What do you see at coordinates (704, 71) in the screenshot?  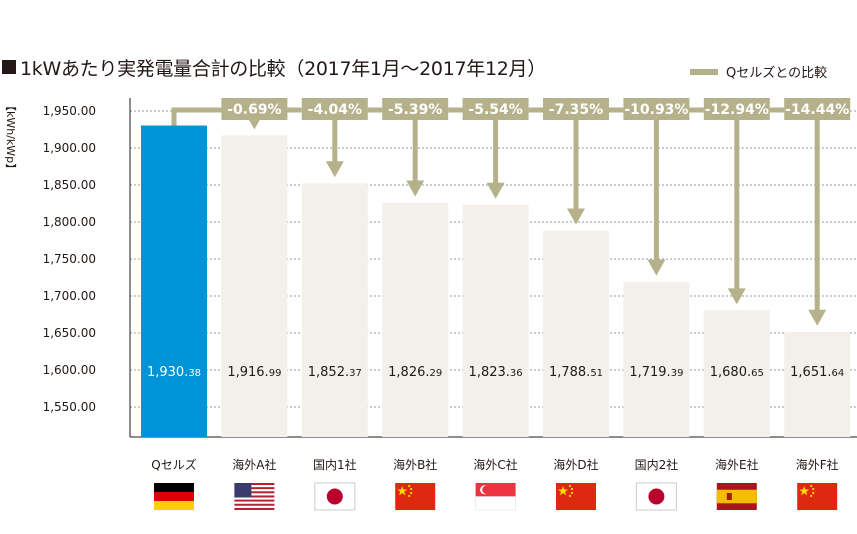 I see `legend-swatch` at bounding box center [704, 71].